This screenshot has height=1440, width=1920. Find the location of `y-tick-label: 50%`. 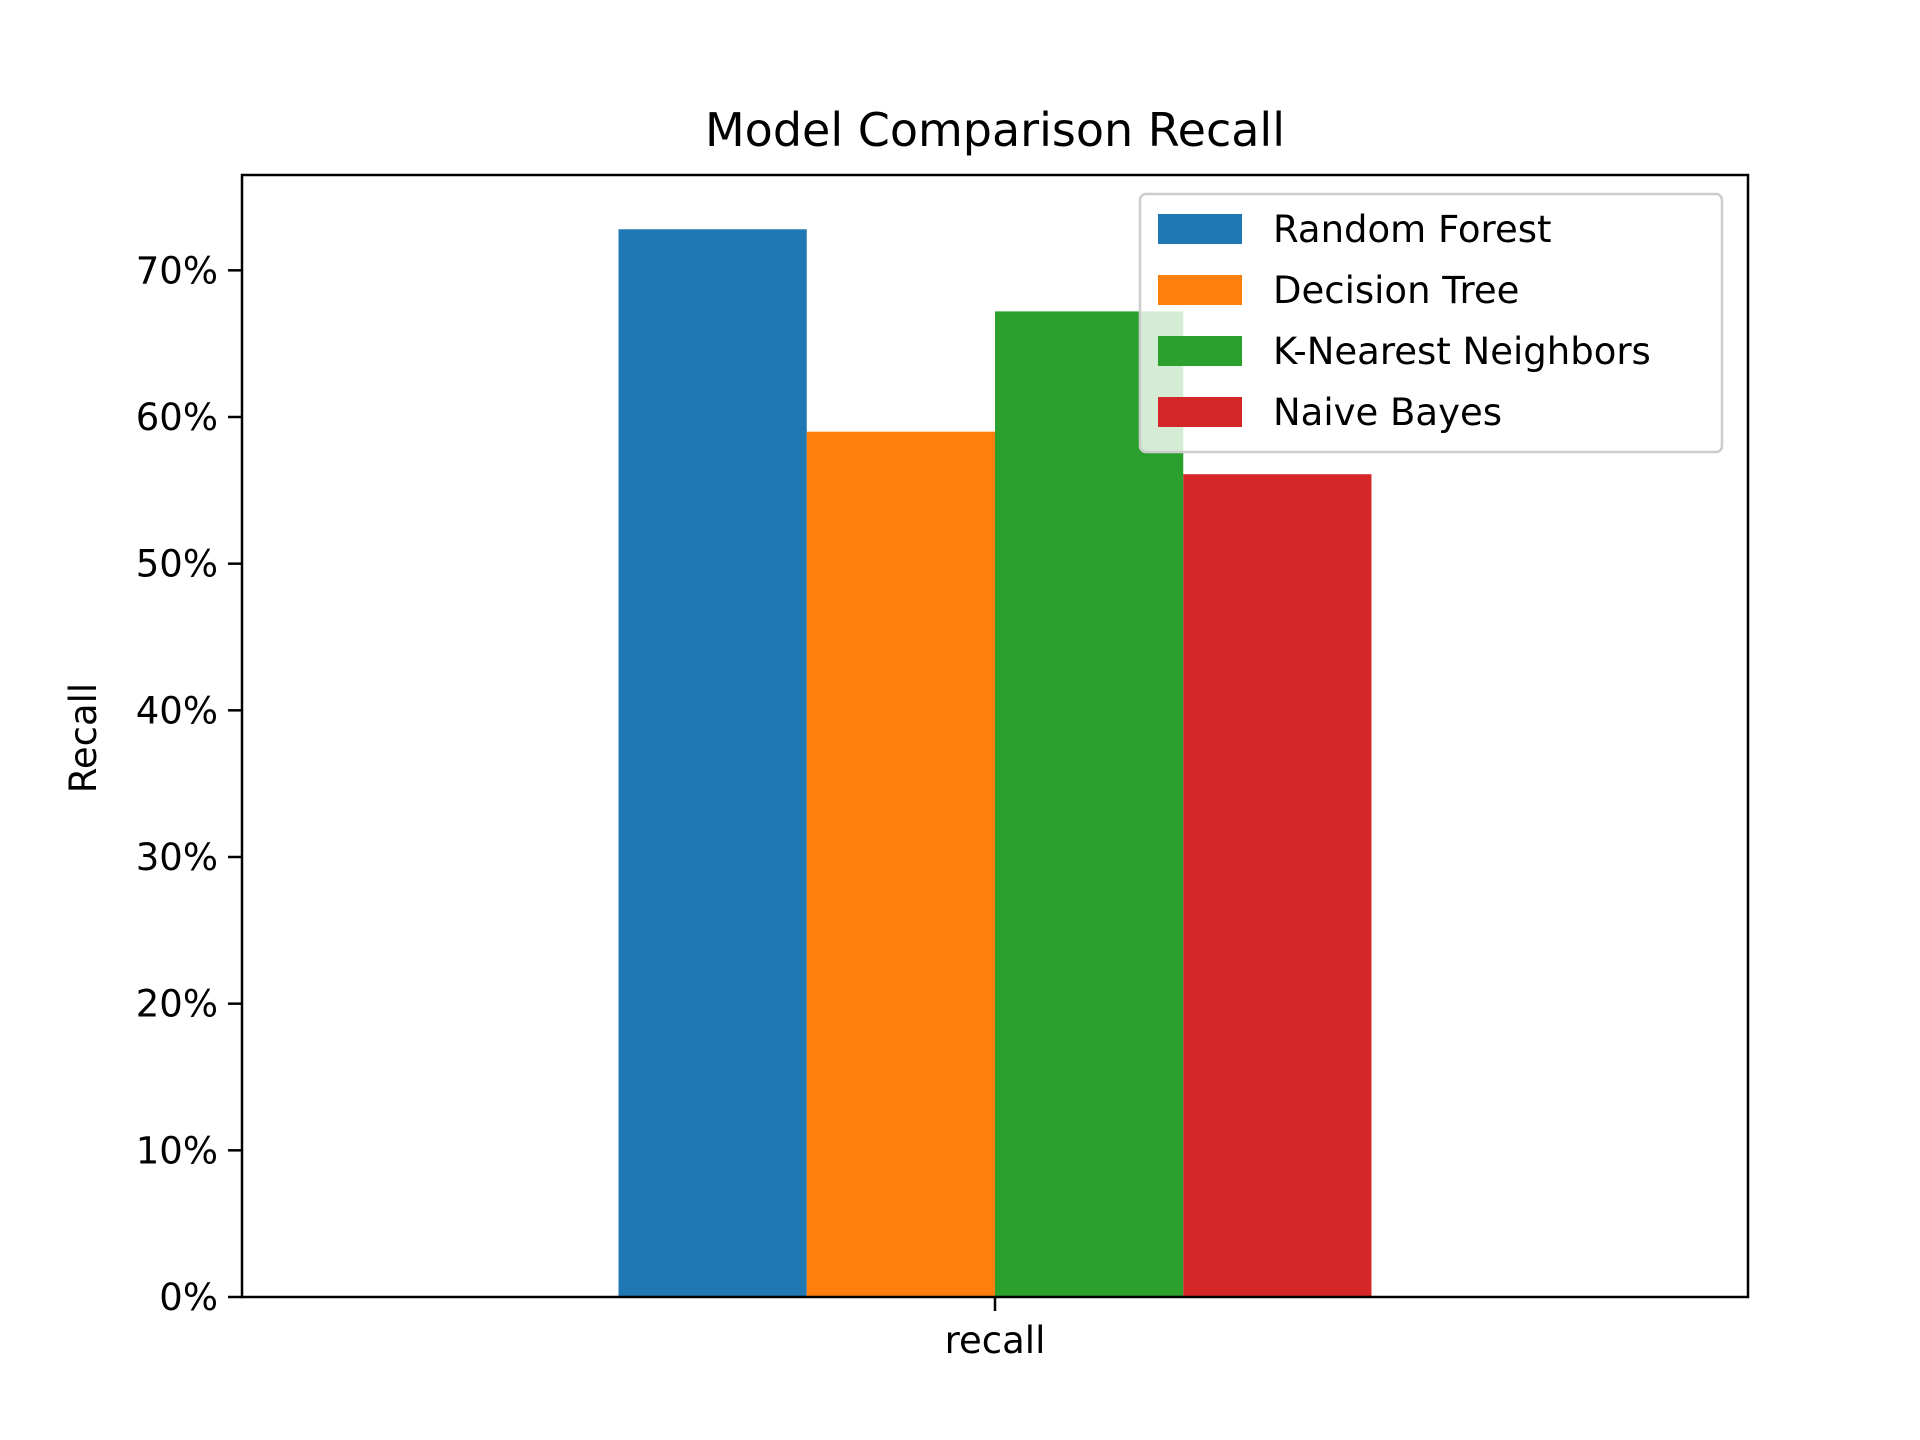

y-tick-label: 50% is located at coordinates (177, 564).